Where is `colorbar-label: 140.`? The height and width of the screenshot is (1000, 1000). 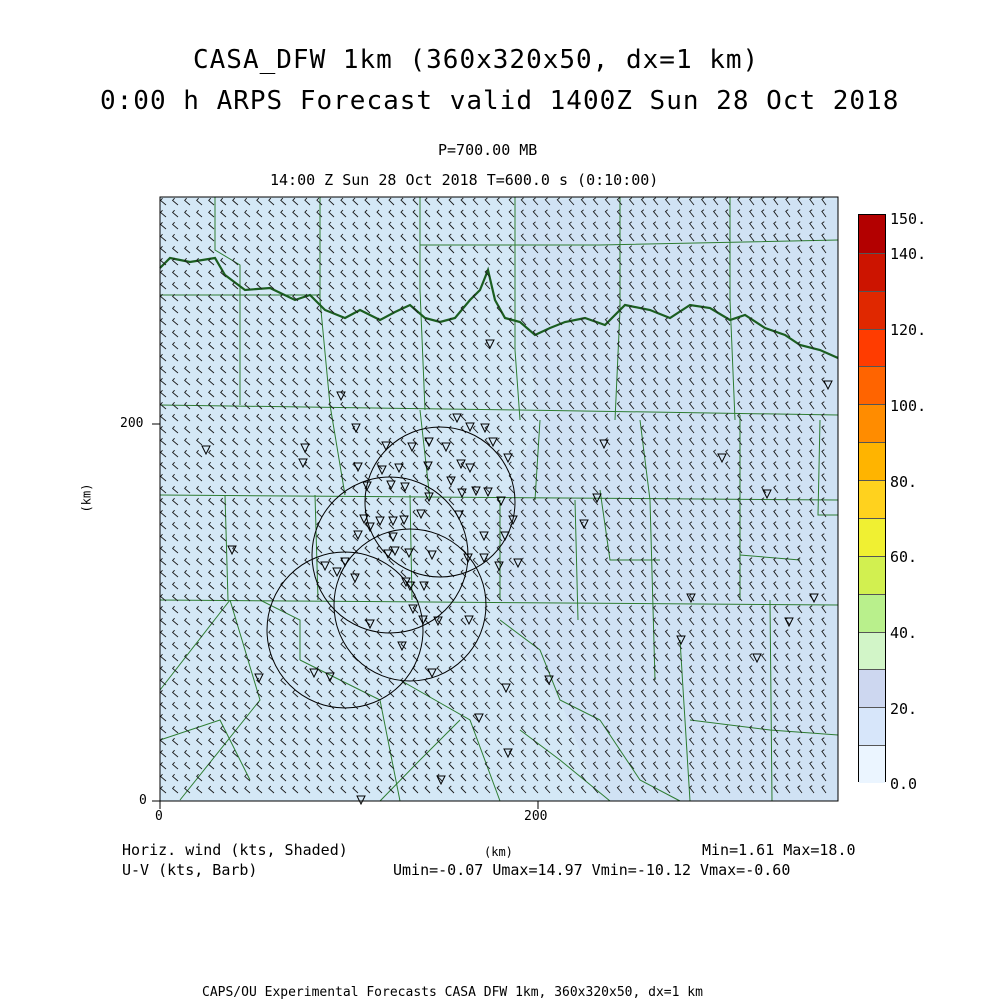 colorbar-label: 140. is located at coordinates (908, 254).